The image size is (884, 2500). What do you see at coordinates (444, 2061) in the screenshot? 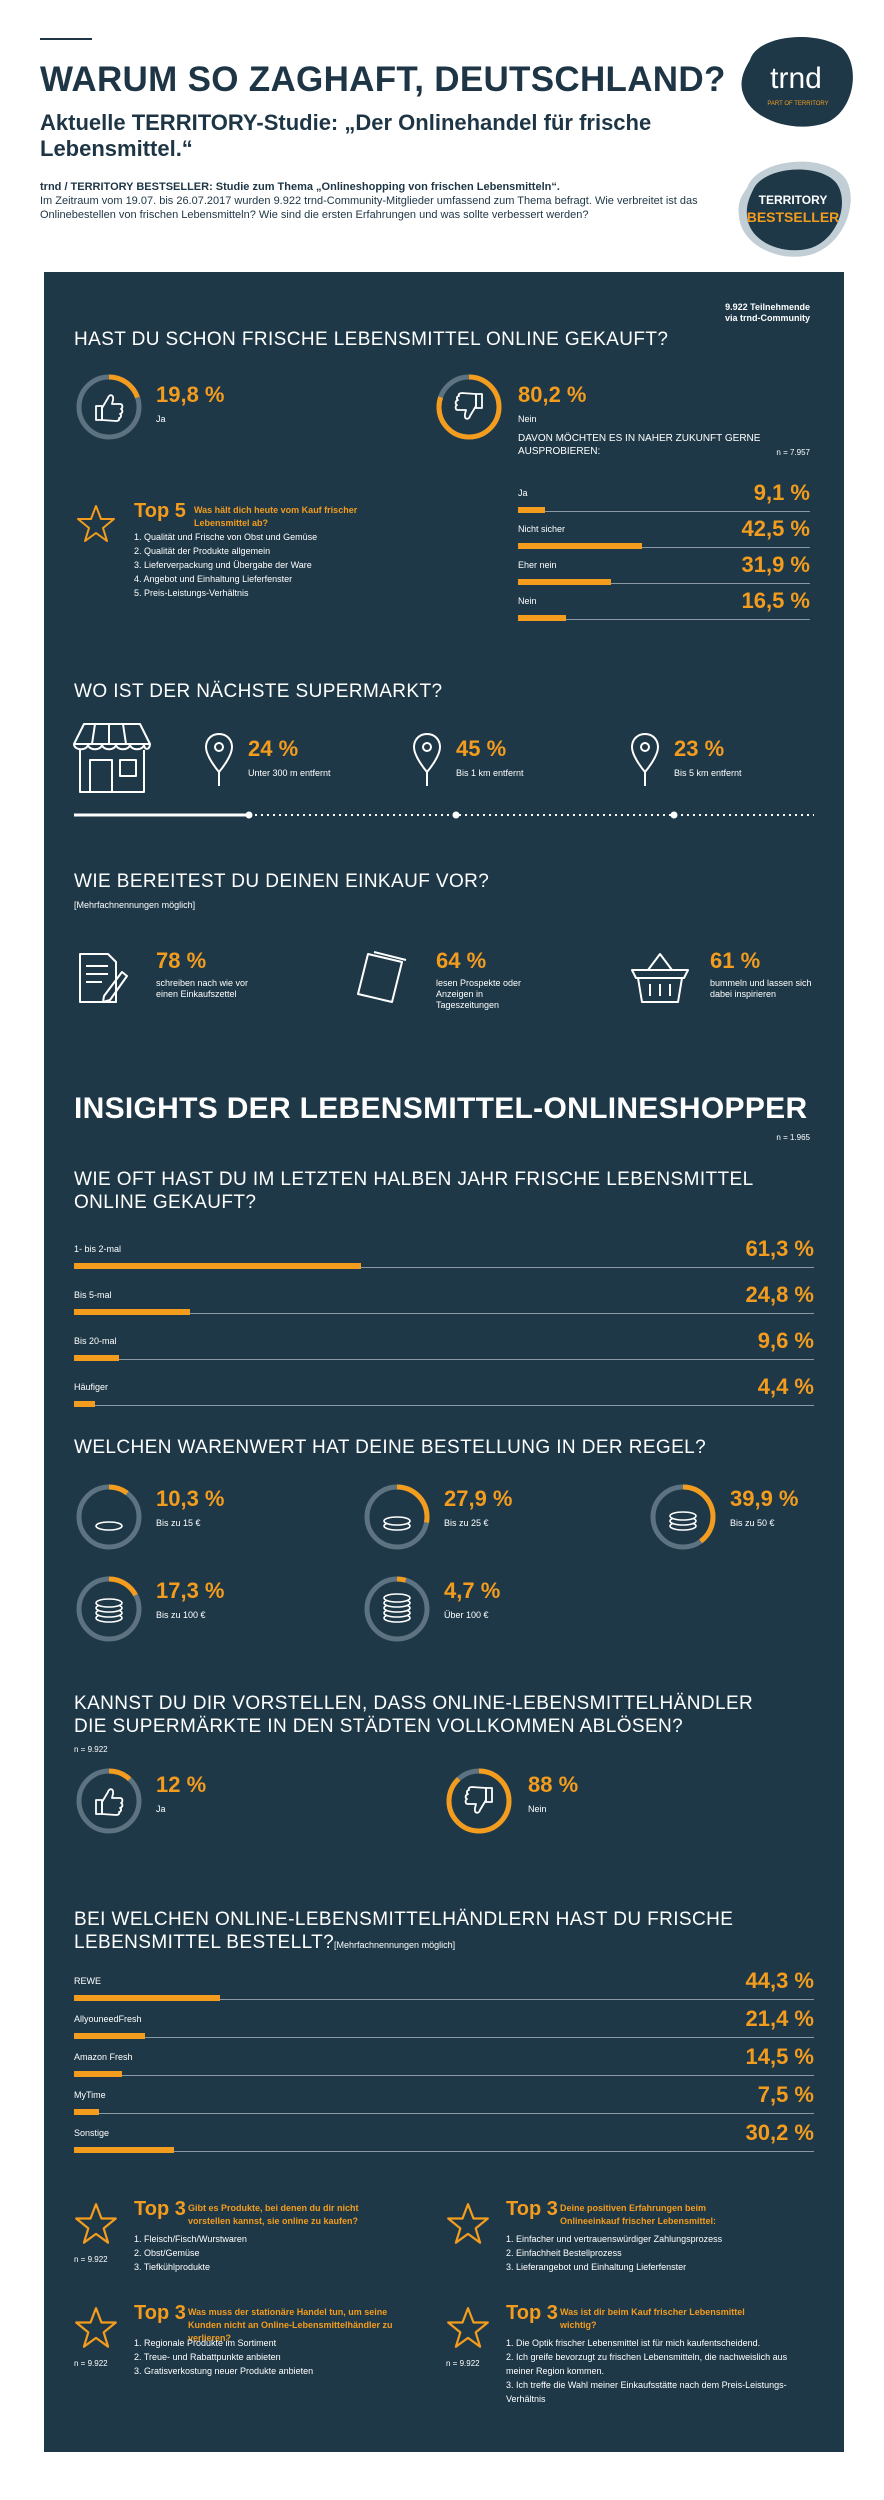
I see `q7-row: Amazon Fresh 14,5 %` at bounding box center [444, 2061].